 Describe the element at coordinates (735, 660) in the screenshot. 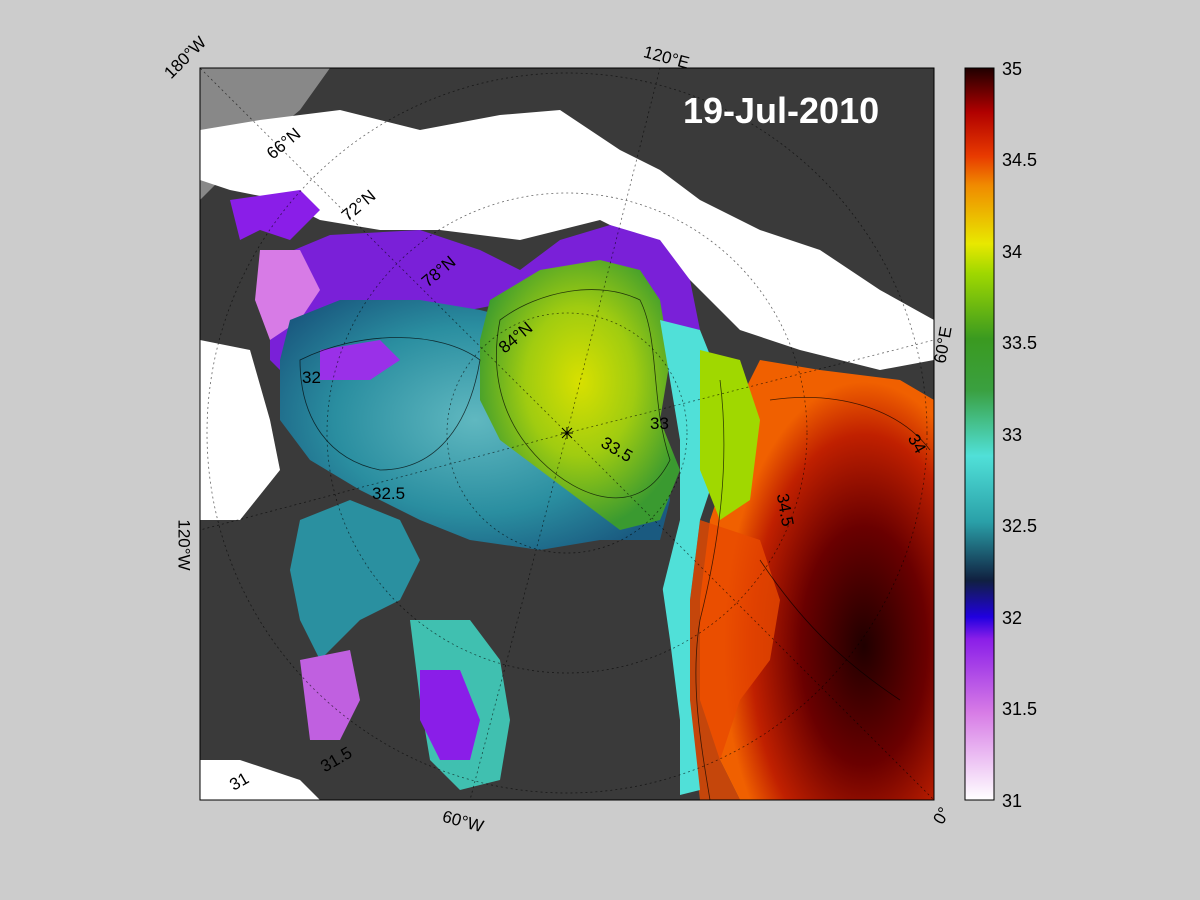

I see `atlantic-front` at that location.